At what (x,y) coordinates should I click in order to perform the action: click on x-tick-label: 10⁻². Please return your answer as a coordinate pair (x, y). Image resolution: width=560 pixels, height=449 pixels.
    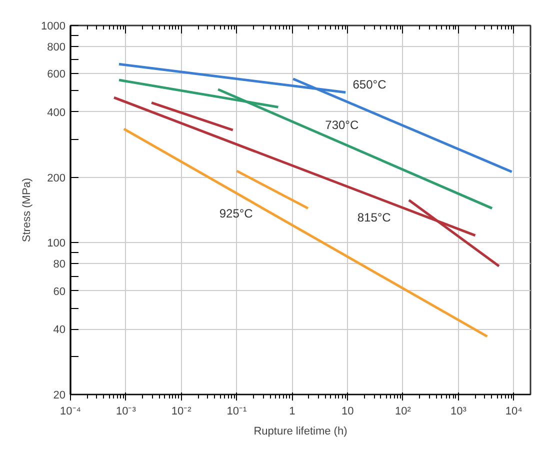
    Looking at the image, I should click on (181, 412).